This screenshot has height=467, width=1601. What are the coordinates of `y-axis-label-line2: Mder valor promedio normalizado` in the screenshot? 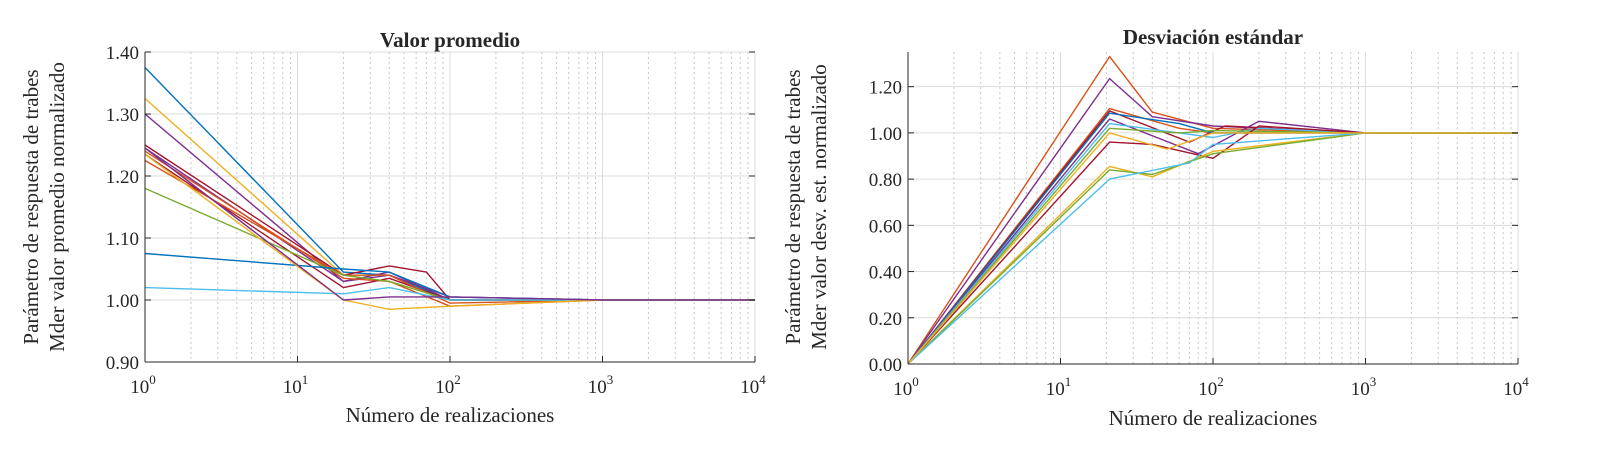 It's located at (57, 207).